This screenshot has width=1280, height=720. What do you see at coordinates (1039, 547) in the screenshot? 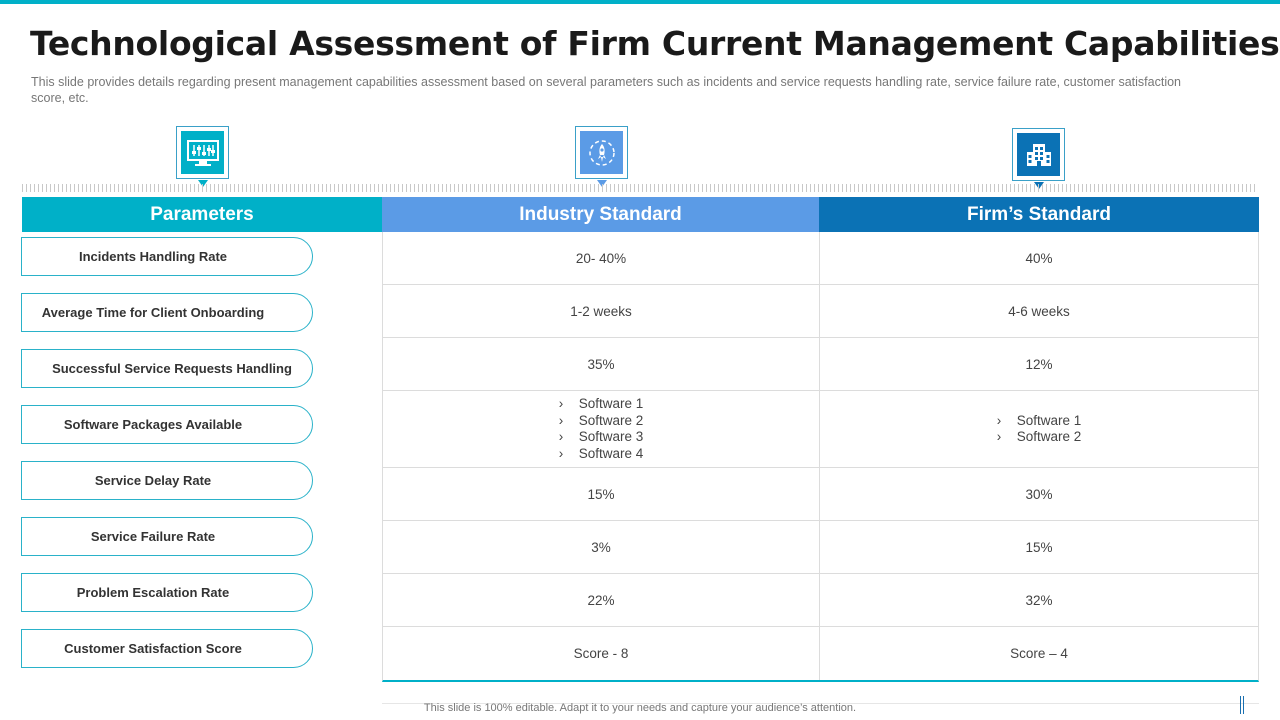
I see `firm-value: 15%` at bounding box center [1039, 547].